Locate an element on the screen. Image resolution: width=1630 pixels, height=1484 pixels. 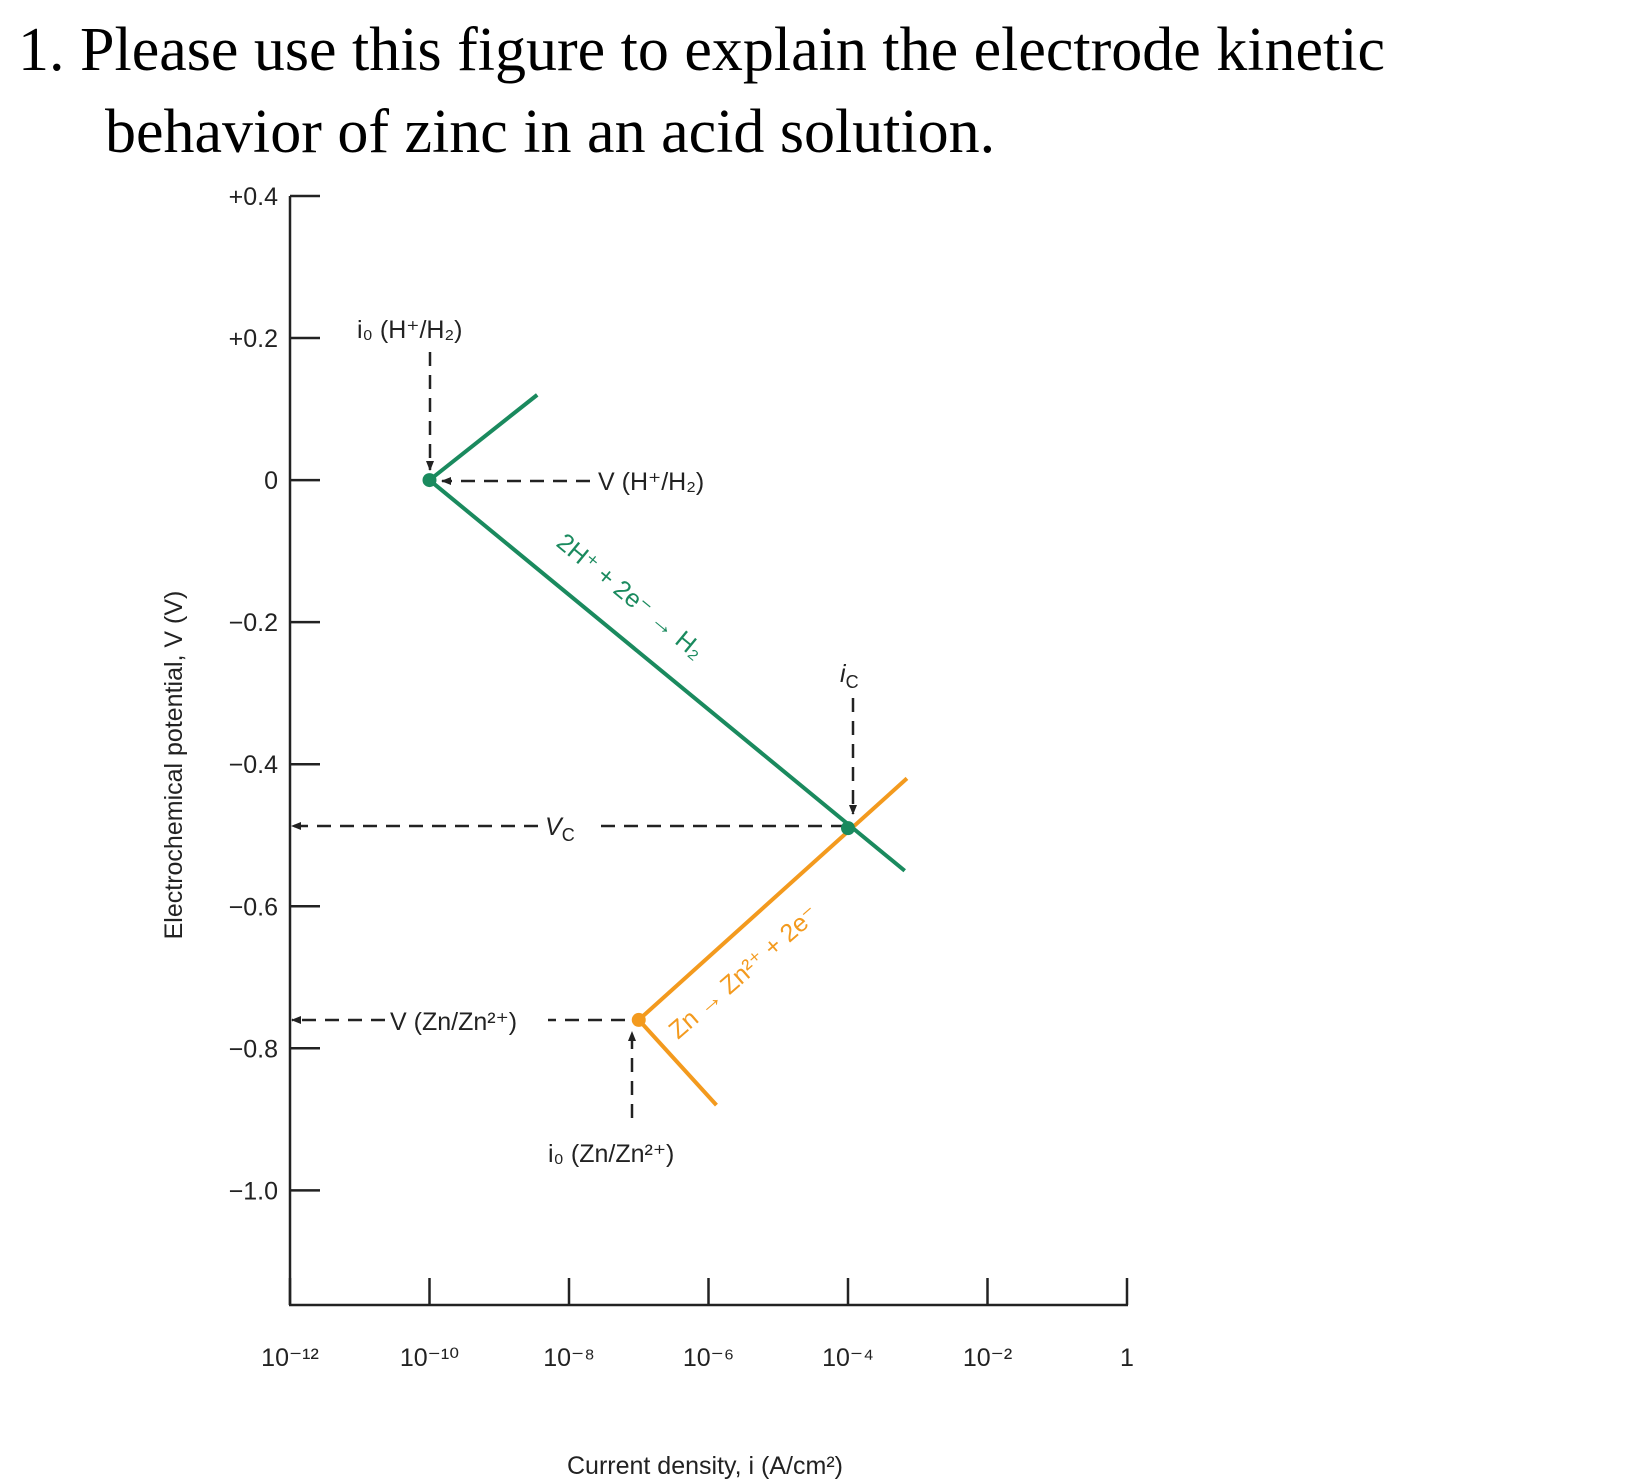
y-axis-label: Electrochemical potential, V (V) is located at coordinates (174, 765).